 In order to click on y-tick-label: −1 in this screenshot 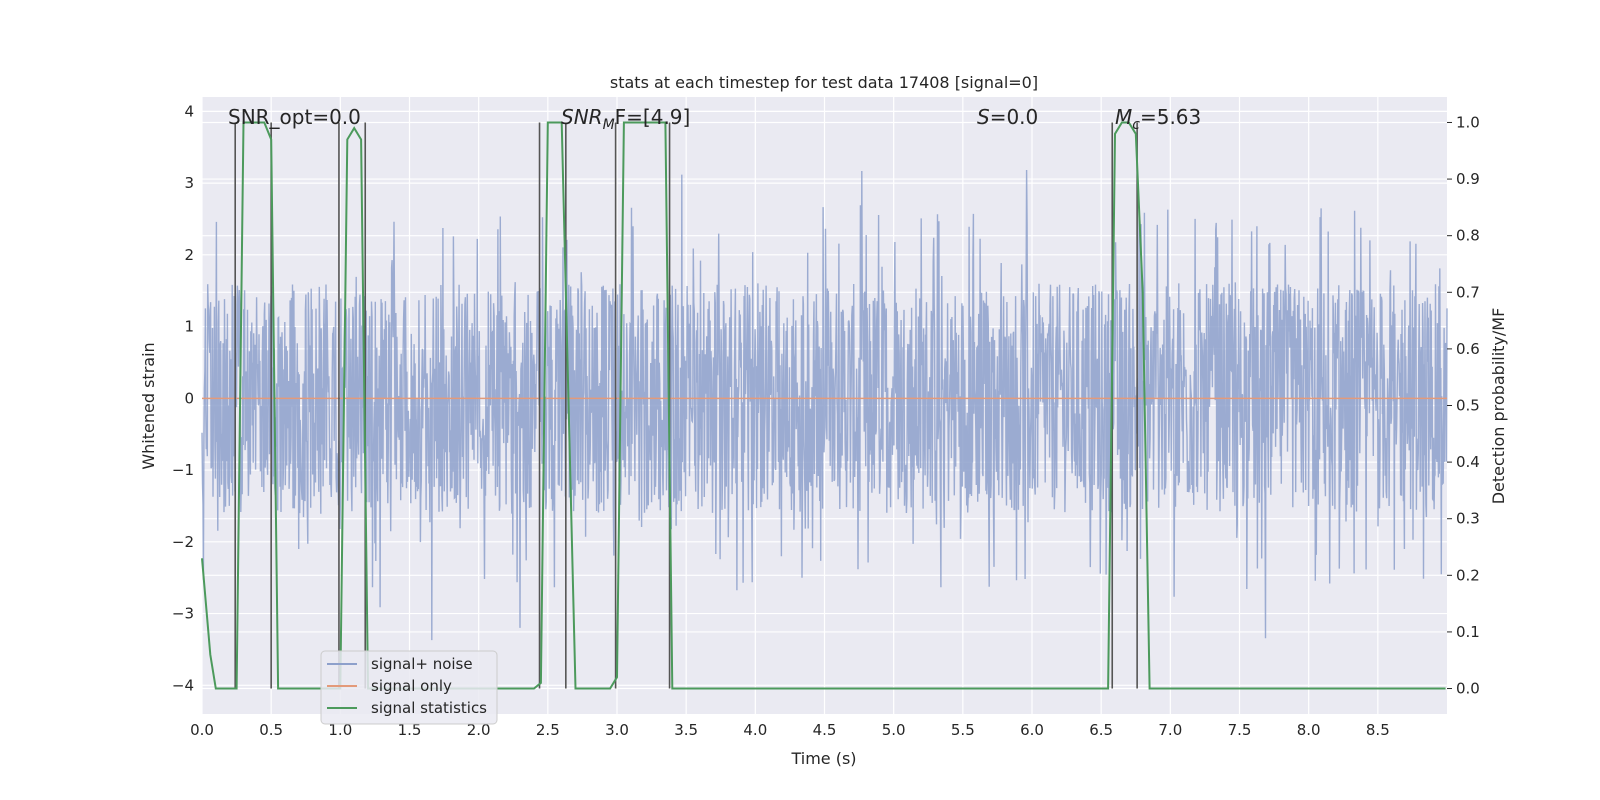, I will do `click(183, 470)`.